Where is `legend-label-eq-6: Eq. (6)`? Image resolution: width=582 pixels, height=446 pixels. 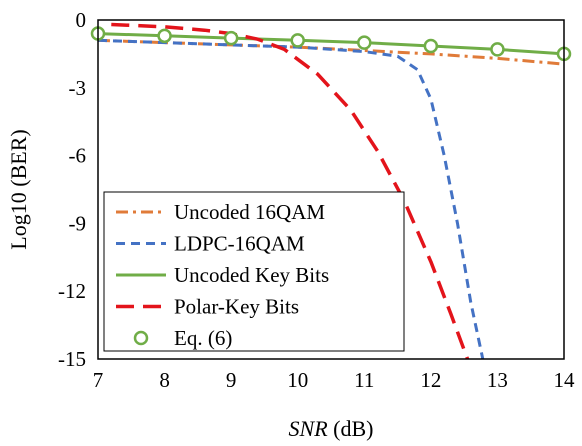 legend-label-eq-6: Eq. (6) is located at coordinates (203, 338).